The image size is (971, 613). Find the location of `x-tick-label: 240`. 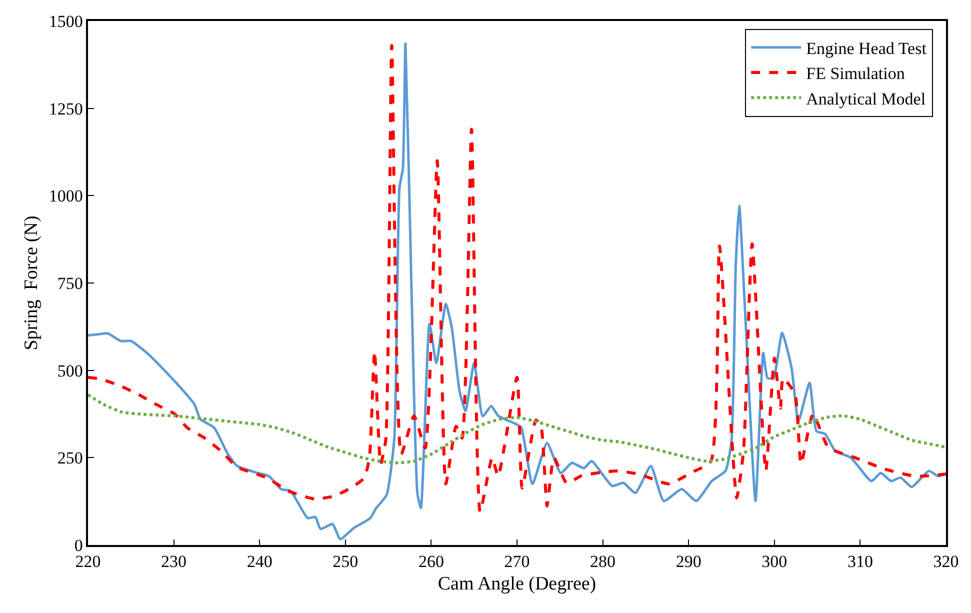

x-tick-label: 240 is located at coordinates (259, 562).